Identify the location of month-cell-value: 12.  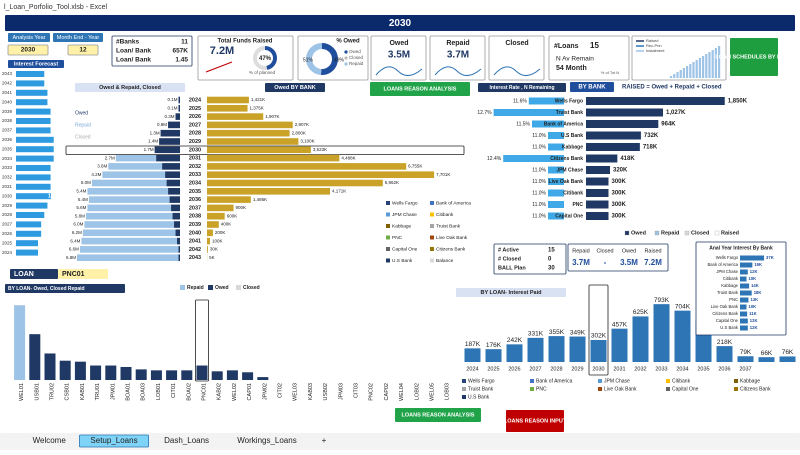
(83, 50).